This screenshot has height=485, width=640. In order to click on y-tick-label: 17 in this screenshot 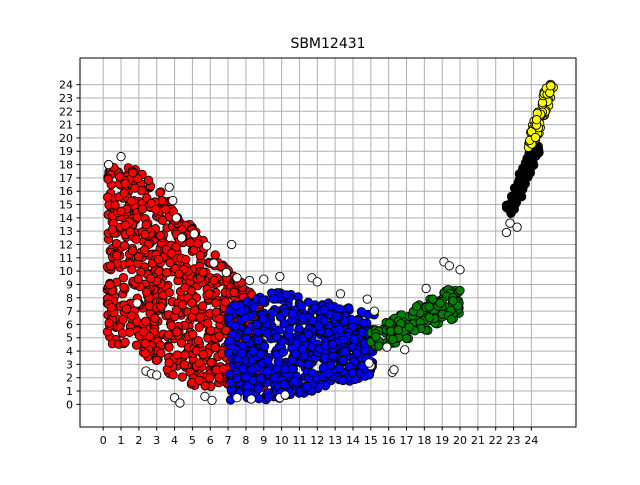, I will do `click(66, 178)`.